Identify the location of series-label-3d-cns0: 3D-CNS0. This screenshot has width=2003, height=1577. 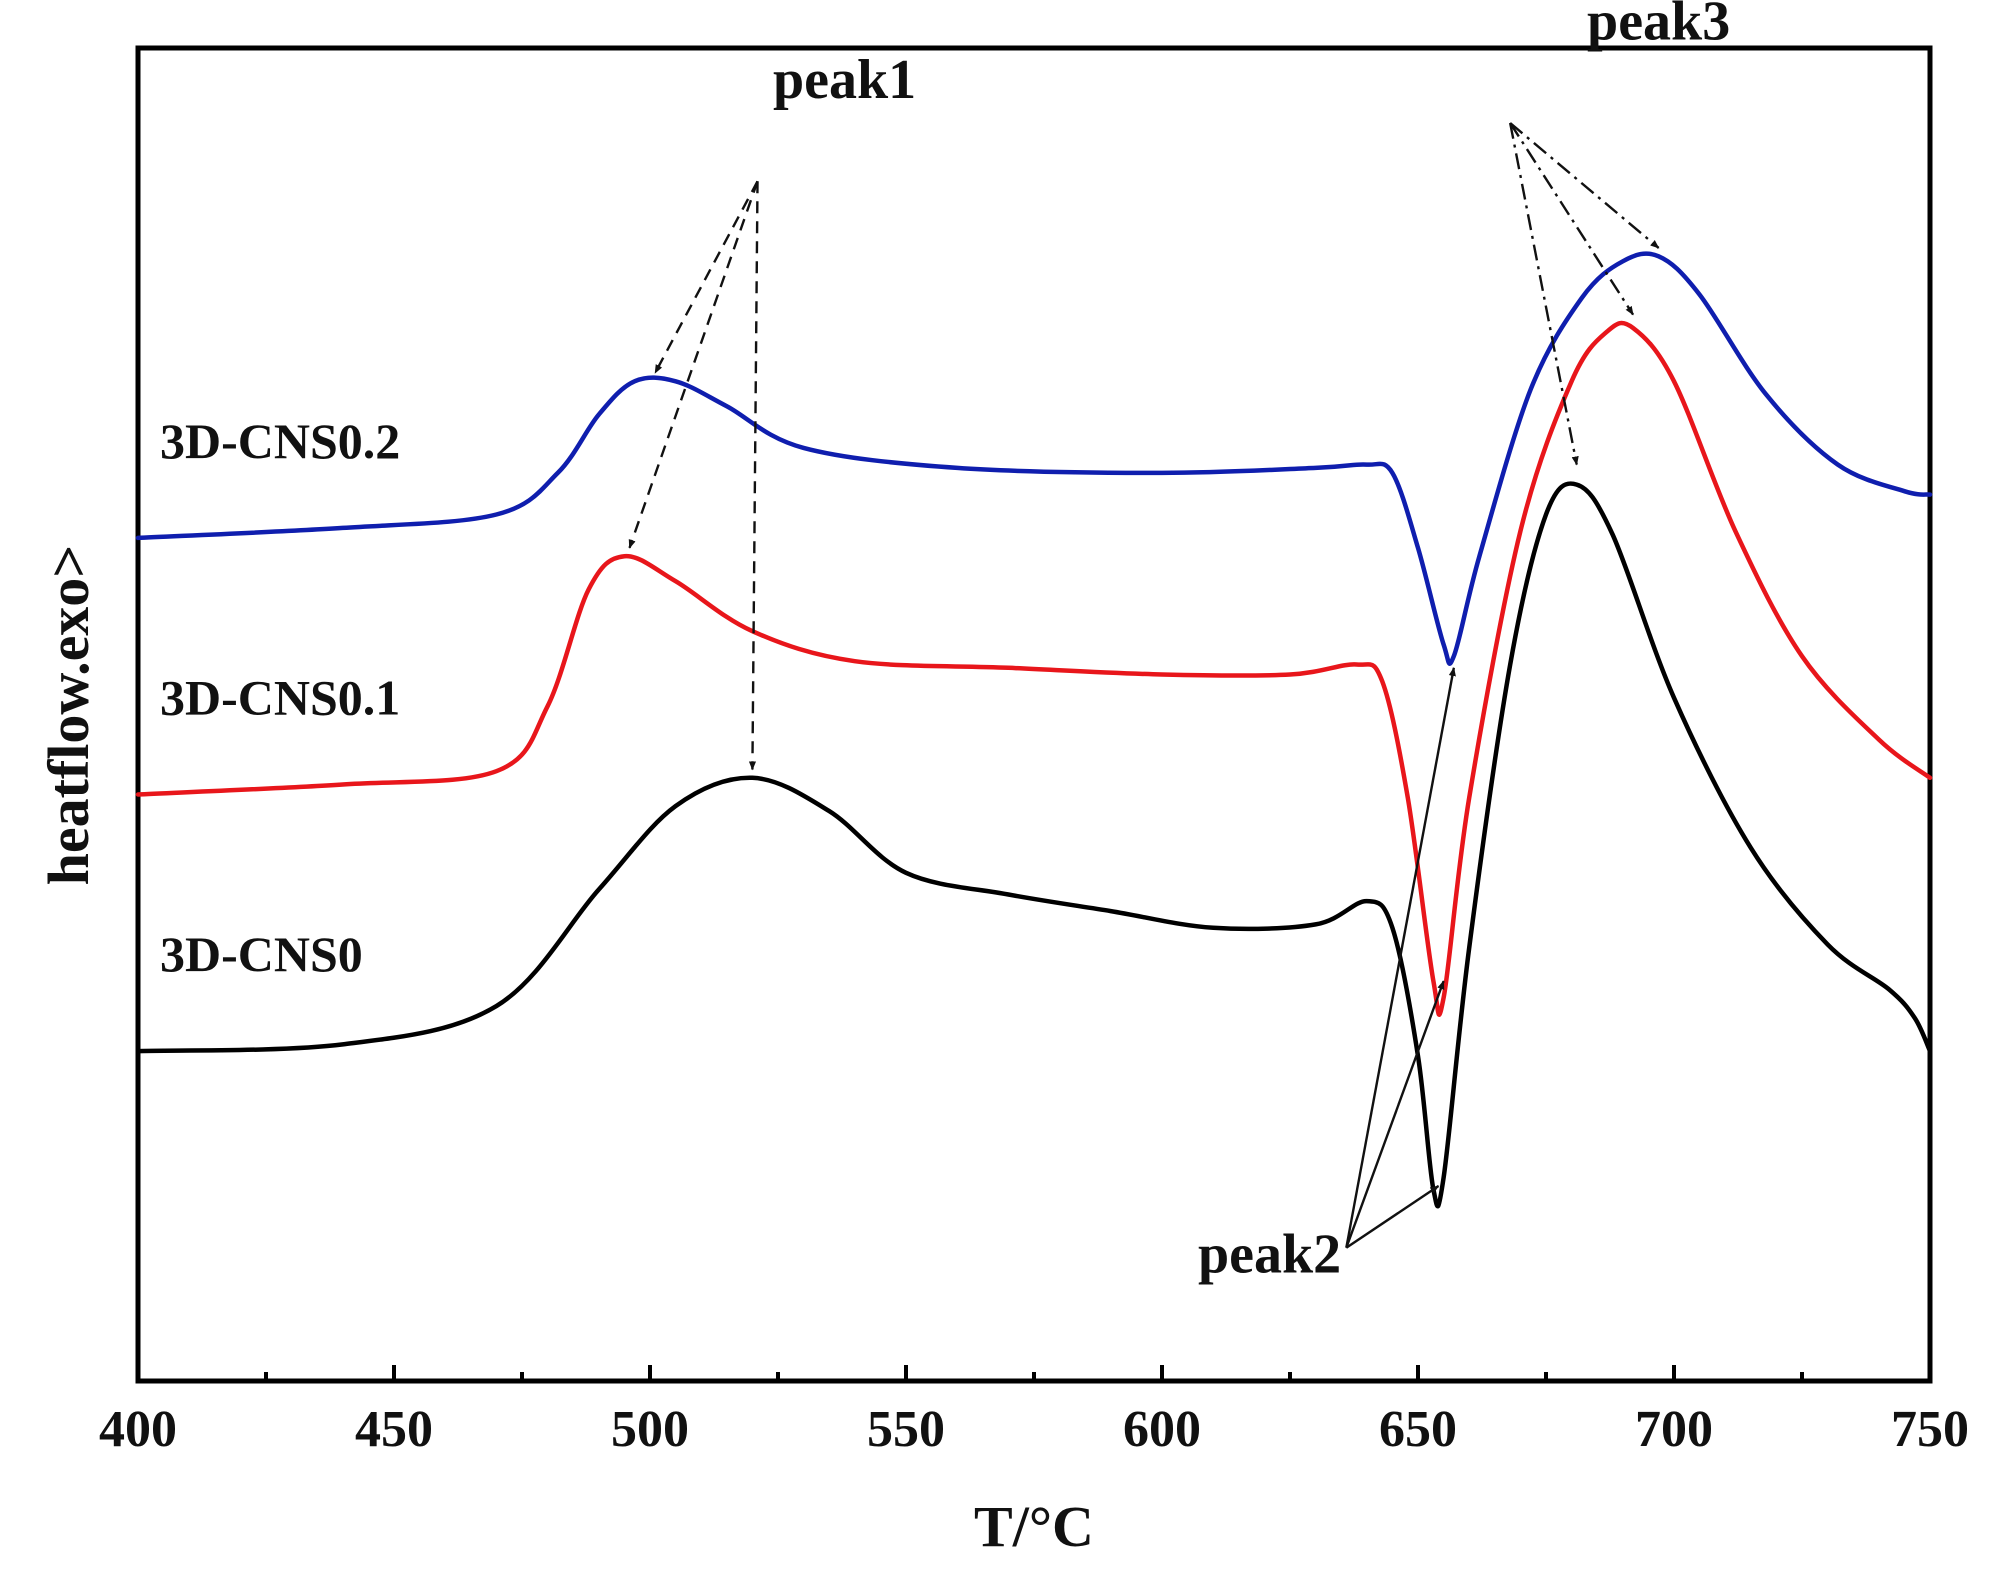
(261, 954).